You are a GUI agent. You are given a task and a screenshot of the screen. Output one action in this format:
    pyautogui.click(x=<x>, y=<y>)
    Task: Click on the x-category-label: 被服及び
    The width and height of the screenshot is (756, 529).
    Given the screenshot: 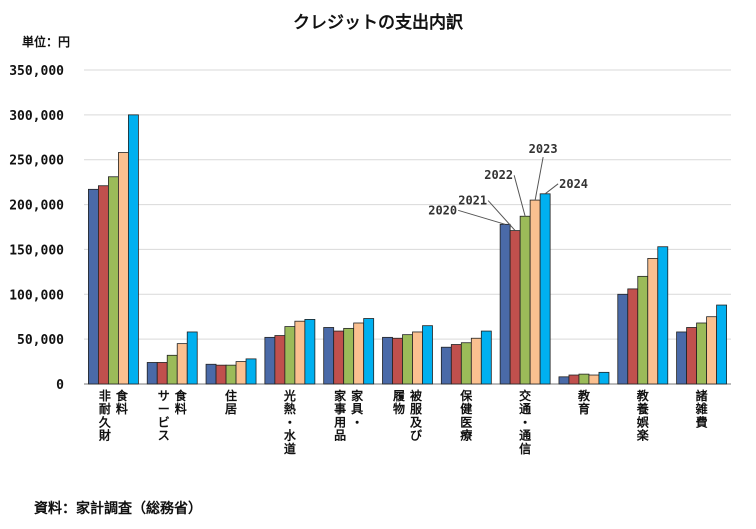 What is the action you would take?
    pyautogui.click(x=416, y=415)
    